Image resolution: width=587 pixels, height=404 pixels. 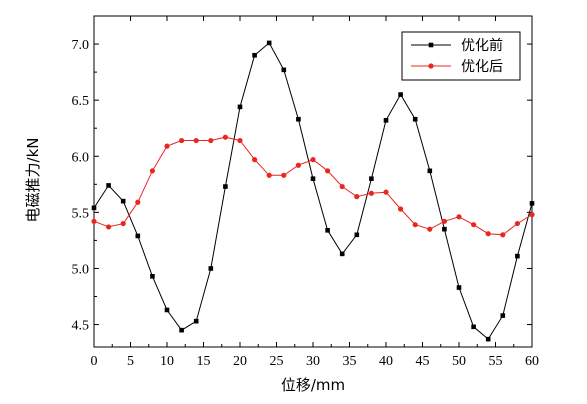 I want to click on x-tick-label: 30, so click(x=313, y=361).